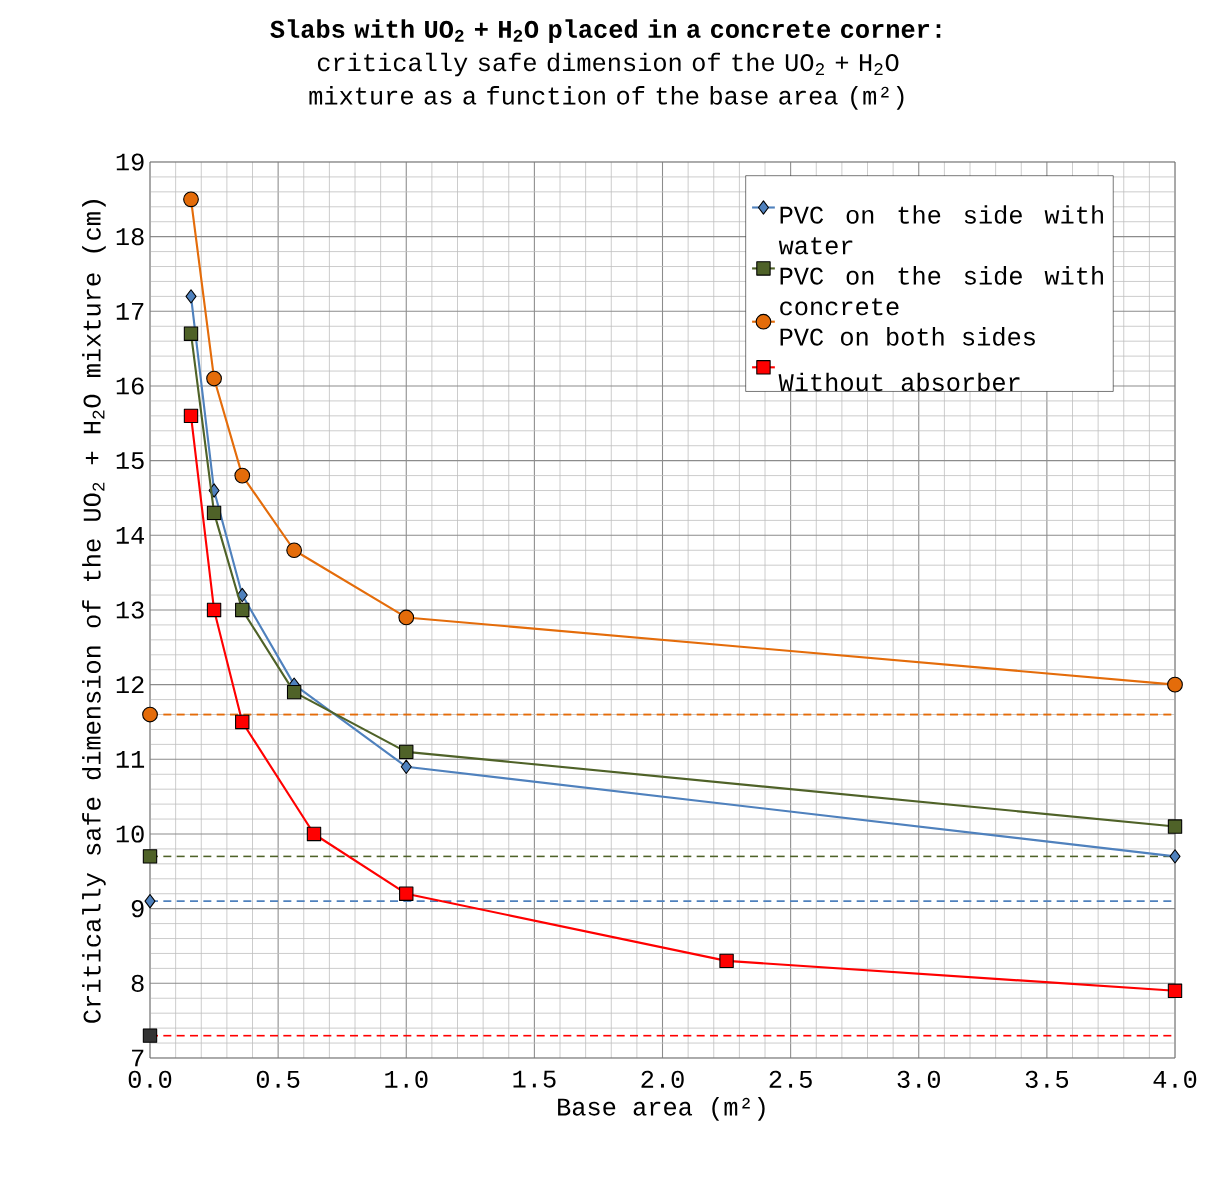 The width and height of the screenshot is (1217, 1188). What do you see at coordinates (137, 909) in the screenshot?
I see `y-tick-label: 9` at bounding box center [137, 909].